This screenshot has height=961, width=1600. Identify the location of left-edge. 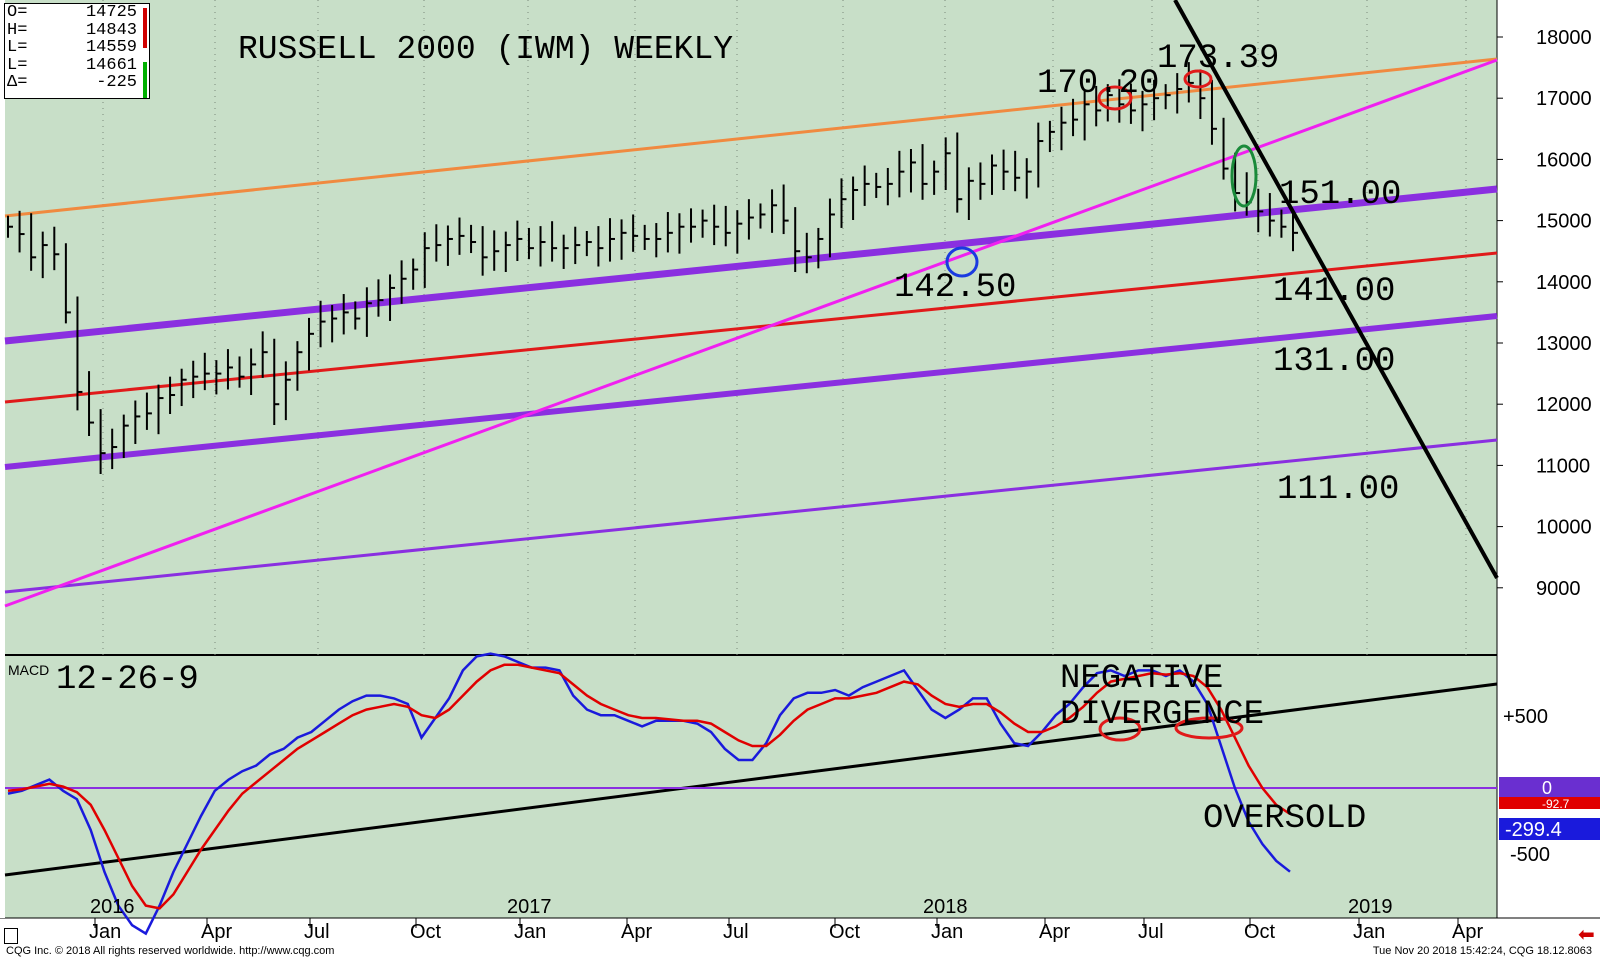
(2, 459).